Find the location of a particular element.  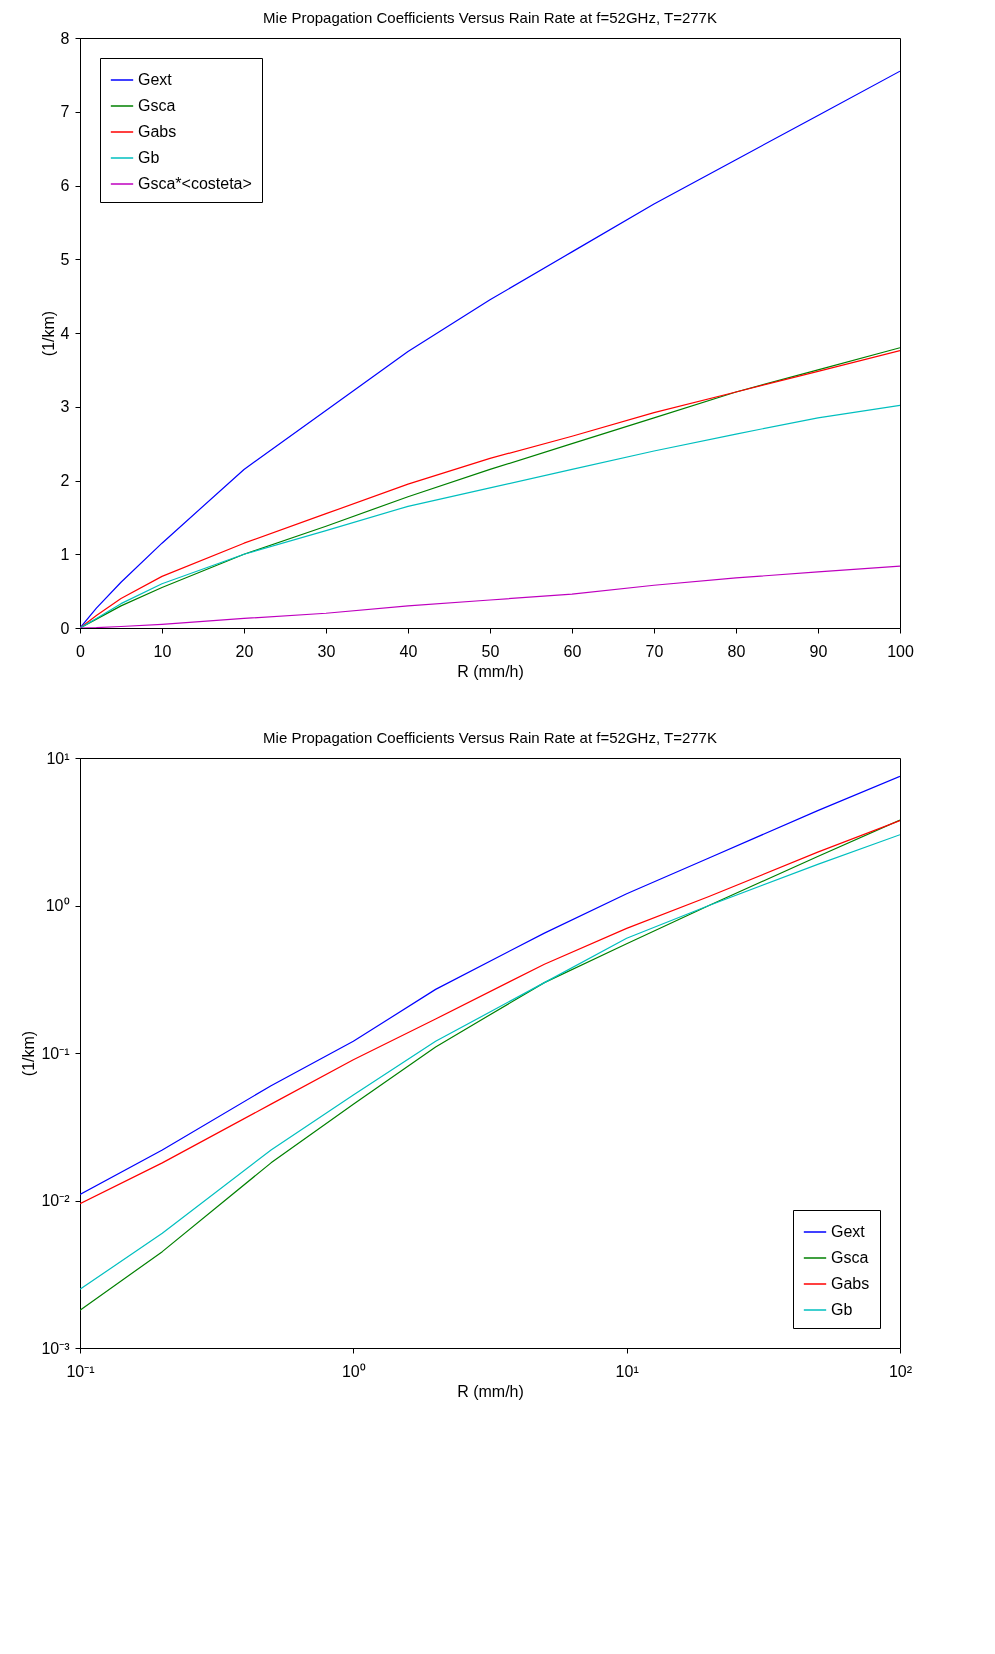

y-tick-label: 10⁻¹ is located at coordinates (55, 1053).